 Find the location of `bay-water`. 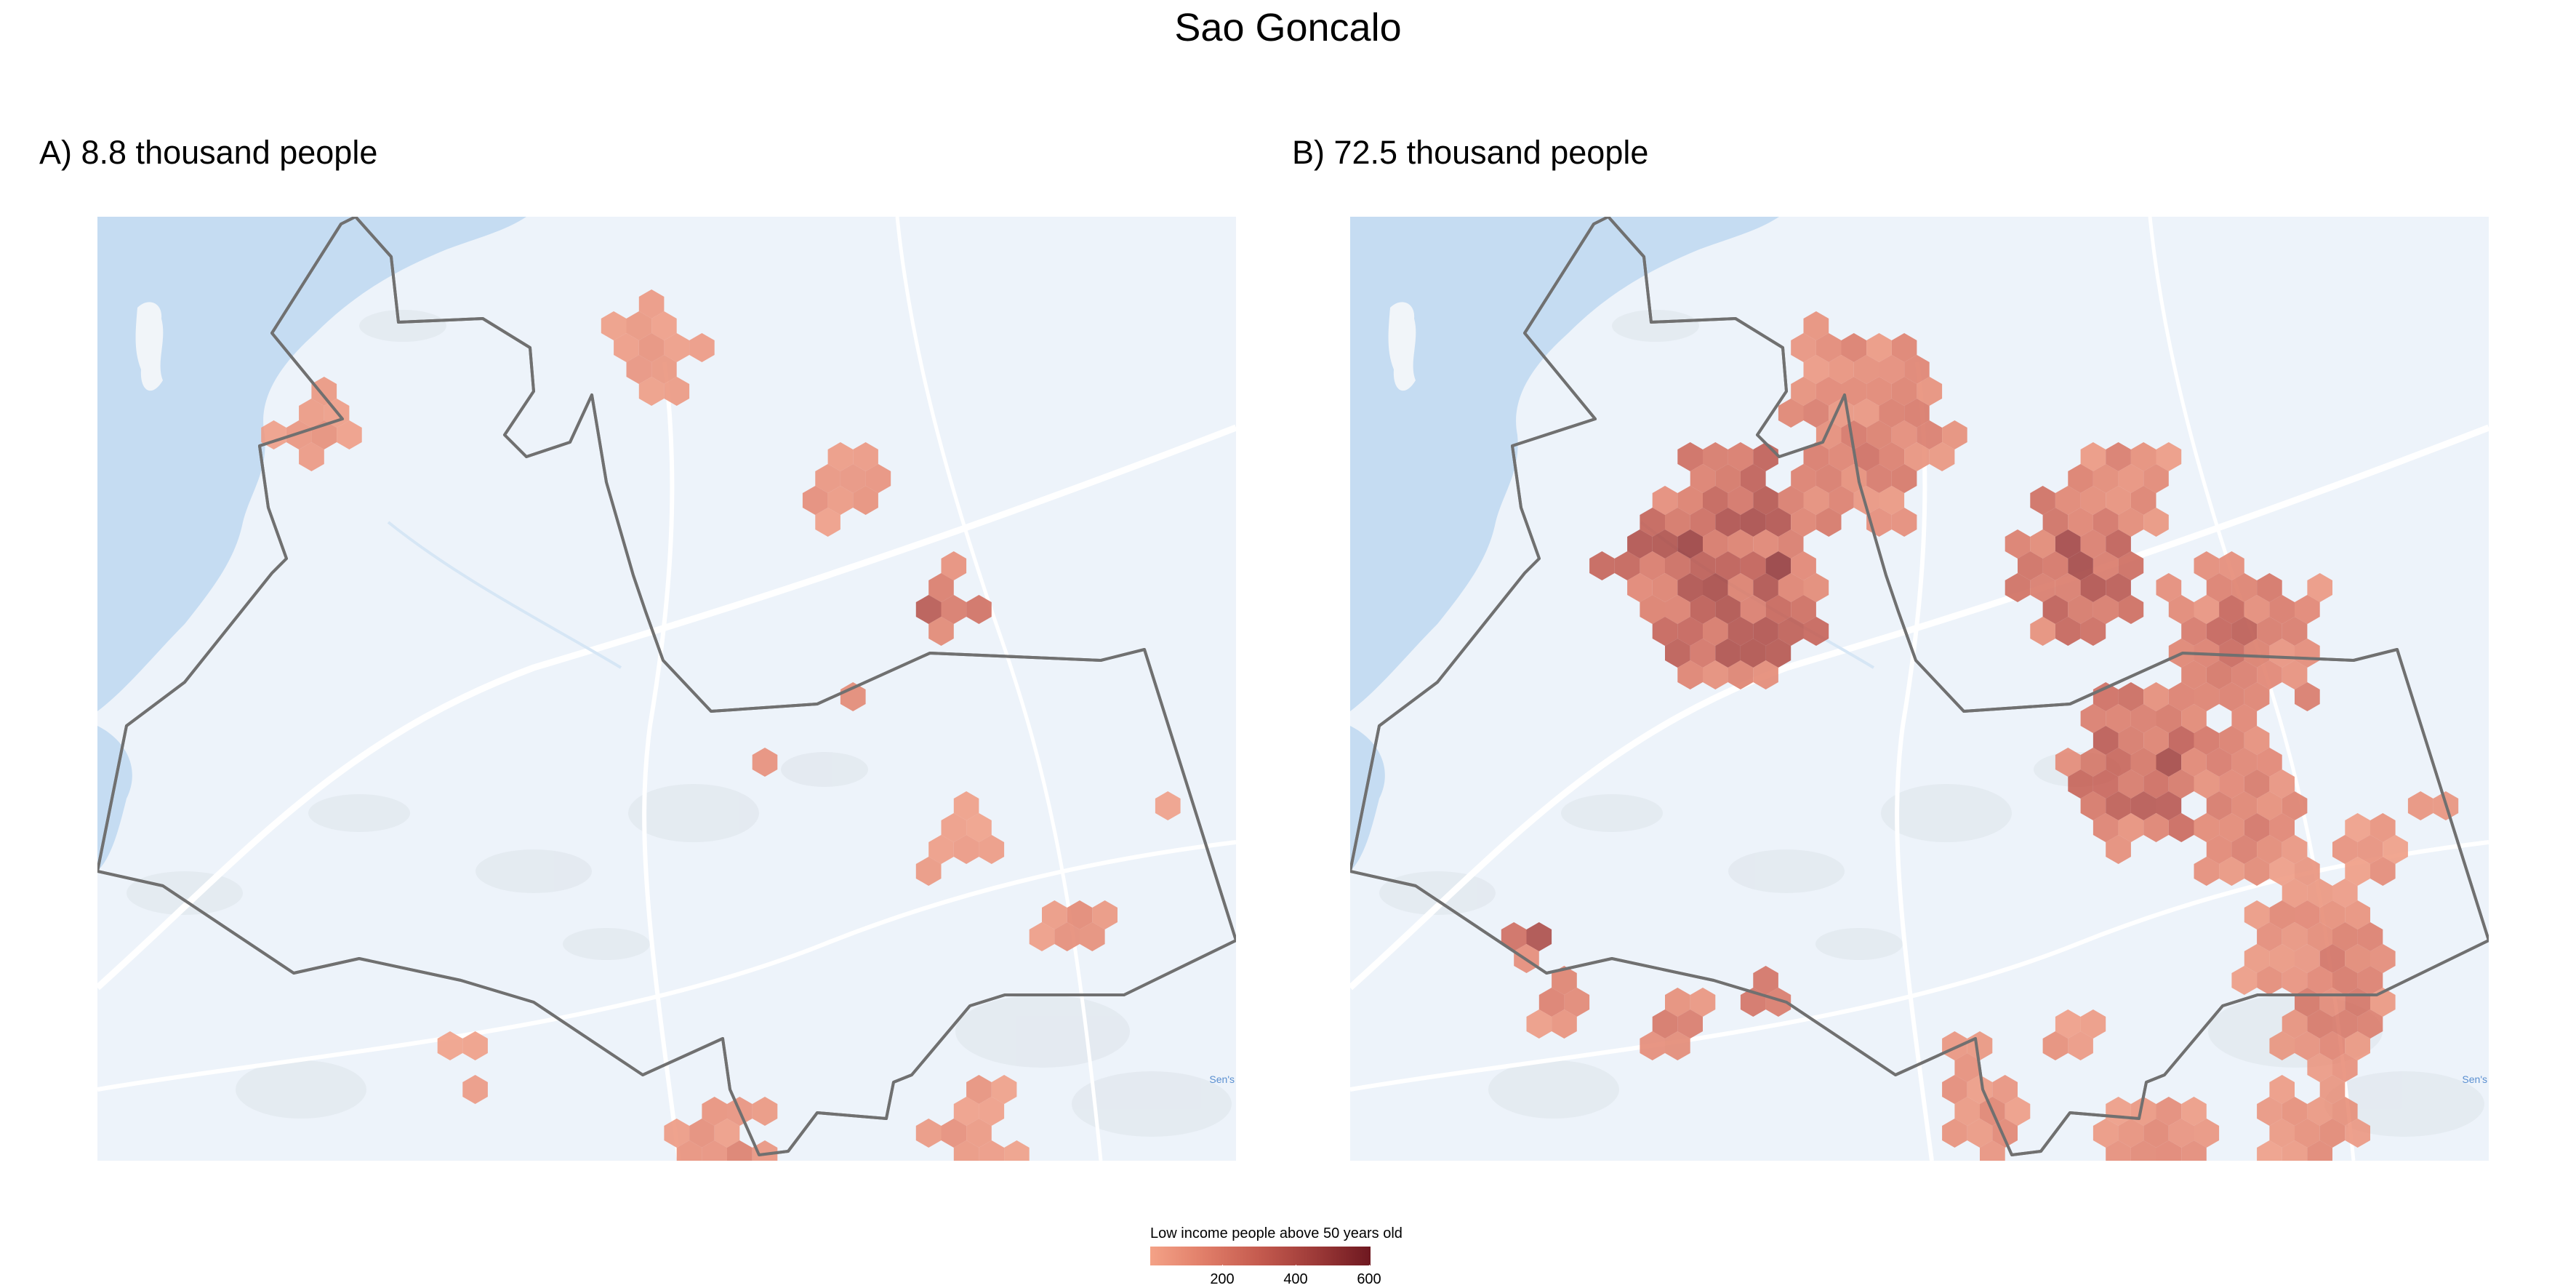

bay-water is located at coordinates (1565, 464).